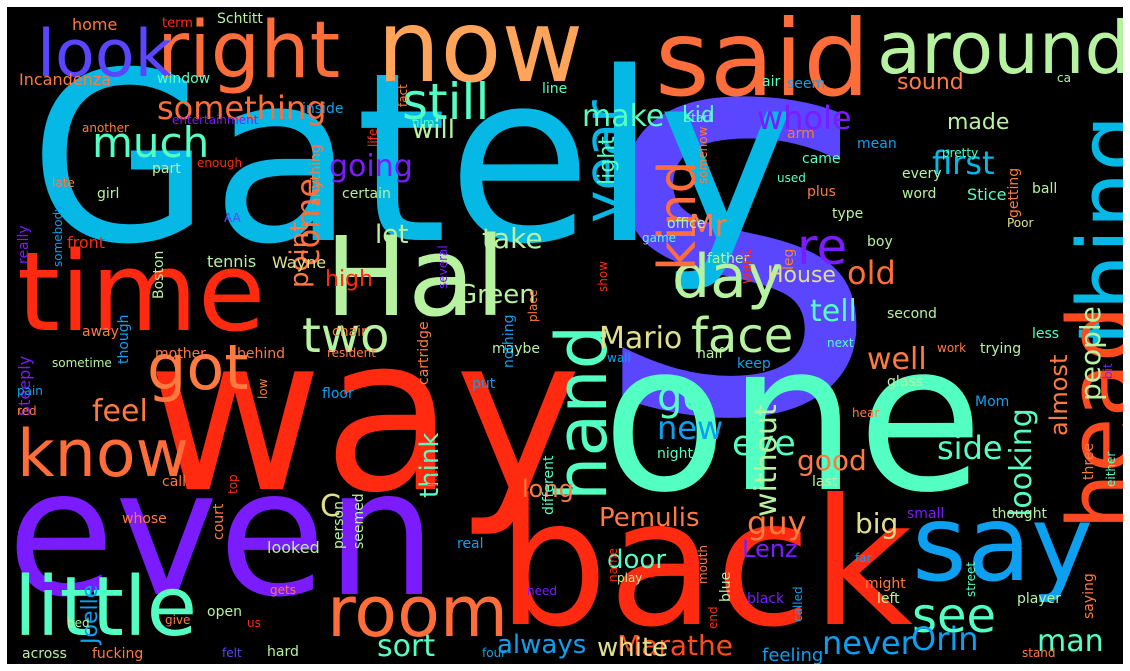 The height and width of the screenshot is (671, 1130). Describe the element at coordinates (293, 547) in the screenshot. I see `word-looked: looked` at that location.